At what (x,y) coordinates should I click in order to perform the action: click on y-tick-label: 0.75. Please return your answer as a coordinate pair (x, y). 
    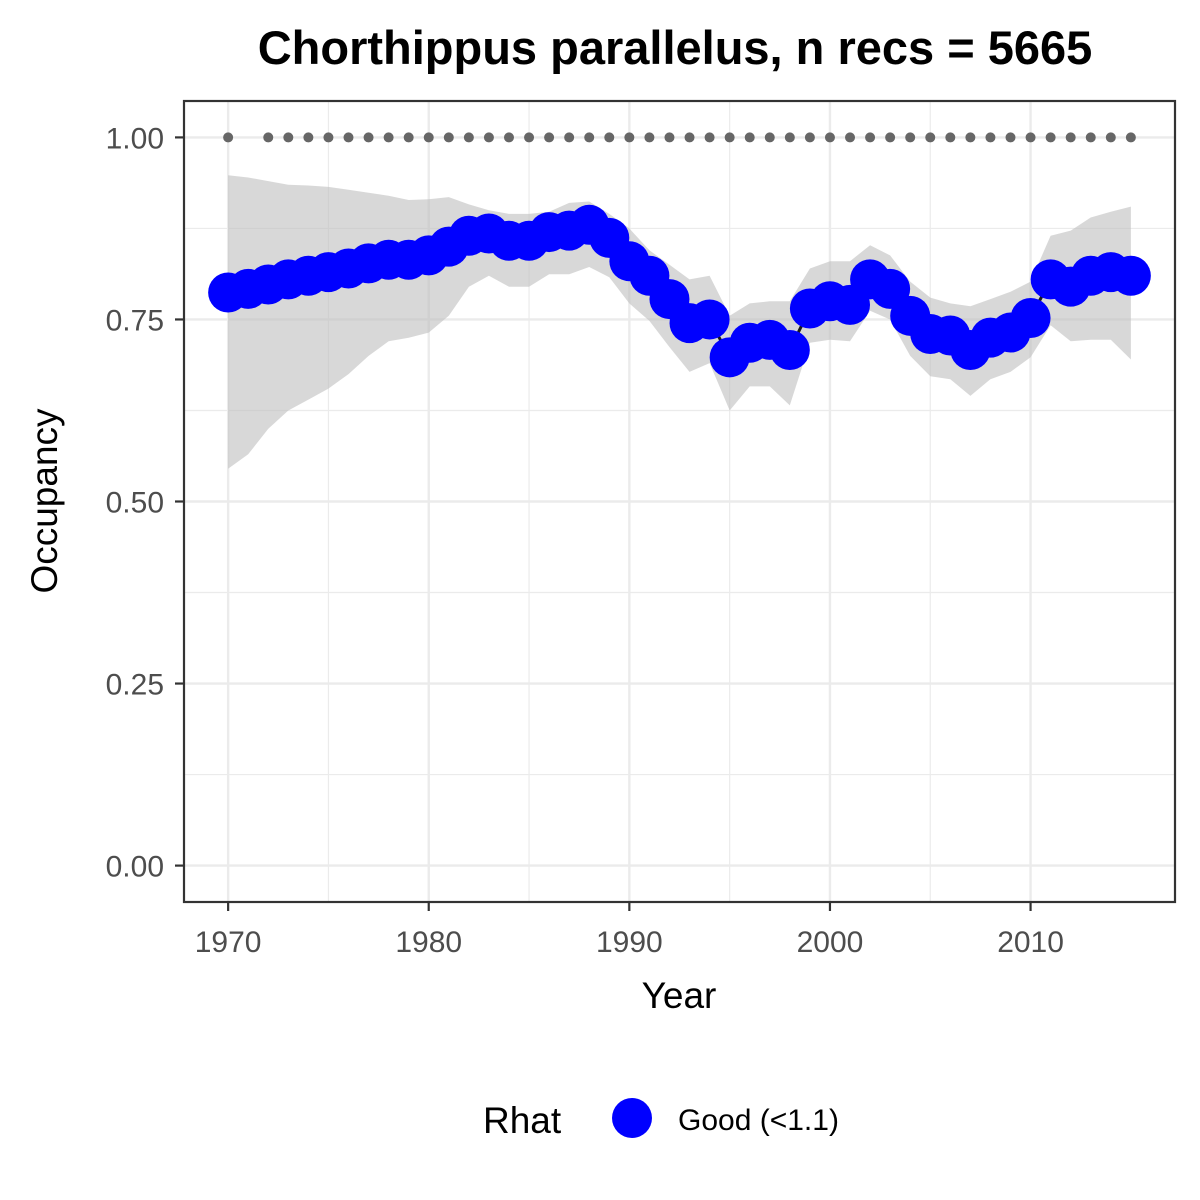
    Looking at the image, I should click on (135, 320).